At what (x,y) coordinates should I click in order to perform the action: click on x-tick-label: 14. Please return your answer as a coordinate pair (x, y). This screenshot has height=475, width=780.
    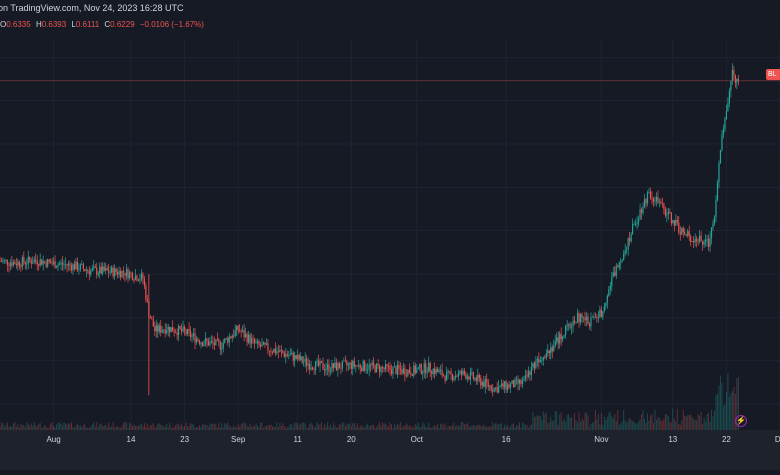
    Looking at the image, I should click on (131, 439).